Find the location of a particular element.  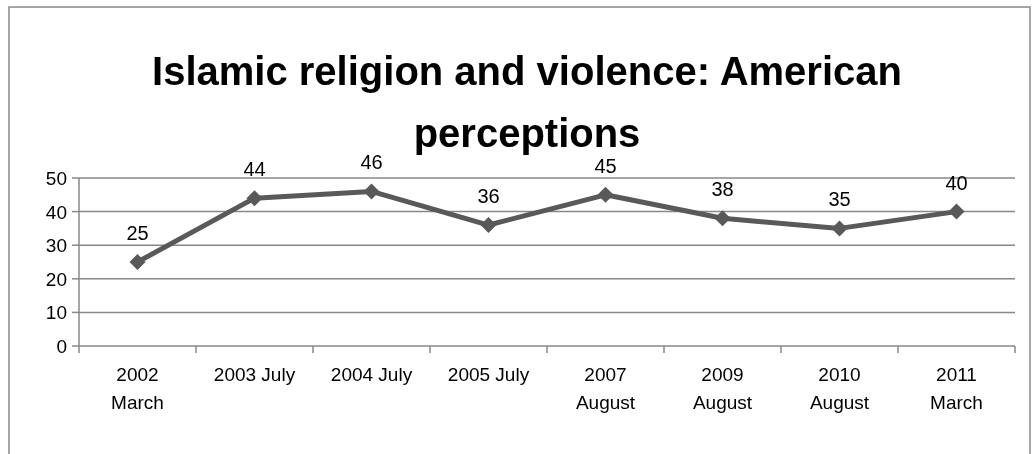

data-label: 38 is located at coordinates (722, 189).